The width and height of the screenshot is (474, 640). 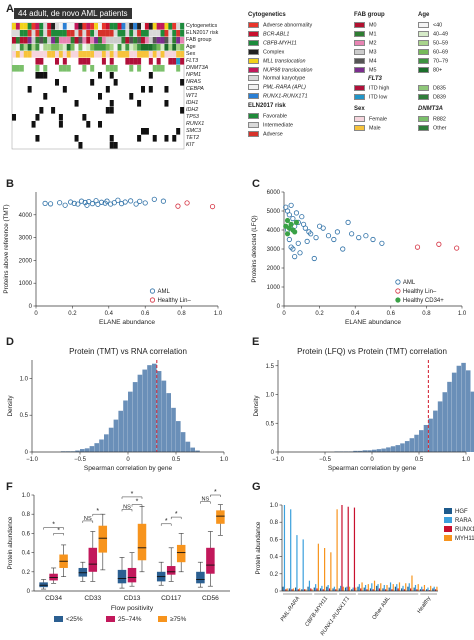 I want to click on legend-label: 80+, so click(x=438, y=69).